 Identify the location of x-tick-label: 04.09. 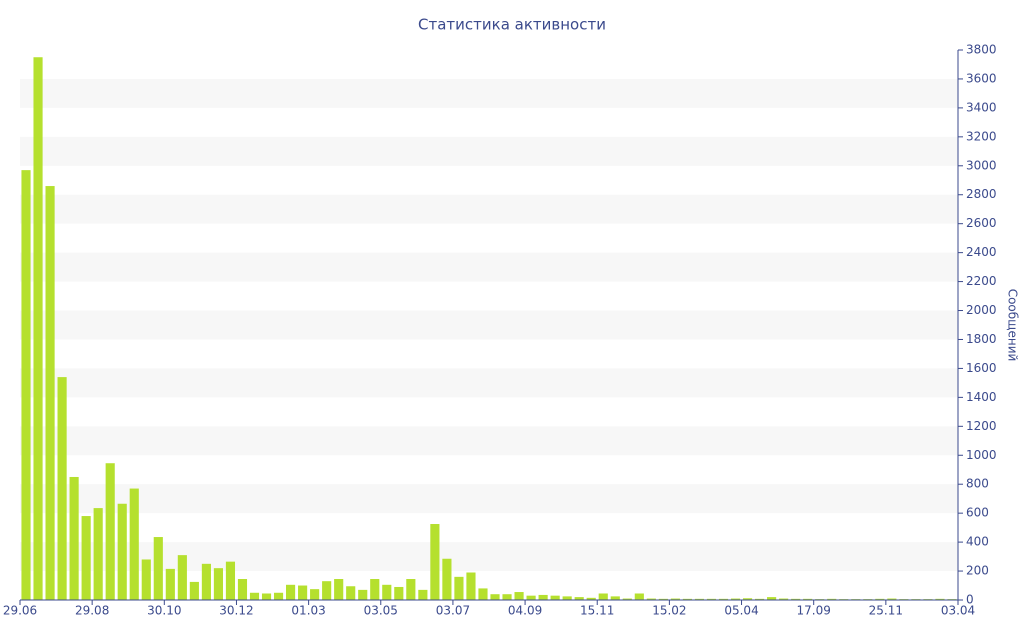
(525, 611).